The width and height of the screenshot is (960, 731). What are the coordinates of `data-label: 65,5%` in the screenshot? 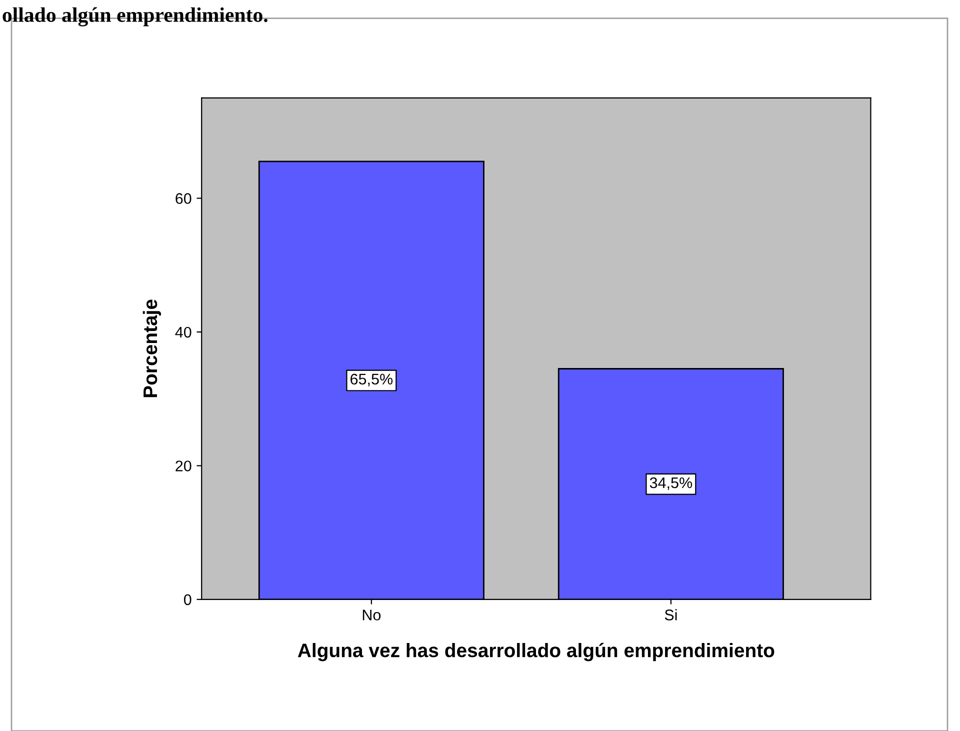 It's located at (371, 380).